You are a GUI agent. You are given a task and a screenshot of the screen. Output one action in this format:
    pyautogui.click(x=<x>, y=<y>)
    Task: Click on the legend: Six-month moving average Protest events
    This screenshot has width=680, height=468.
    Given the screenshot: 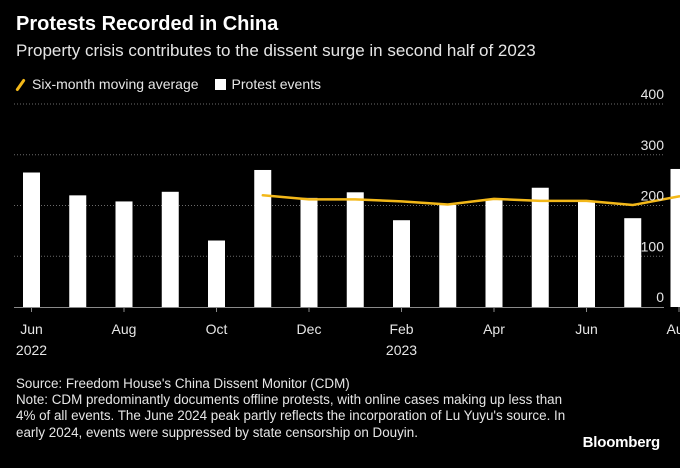 What is the action you would take?
    pyautogui.click(x=176, y=84)
    